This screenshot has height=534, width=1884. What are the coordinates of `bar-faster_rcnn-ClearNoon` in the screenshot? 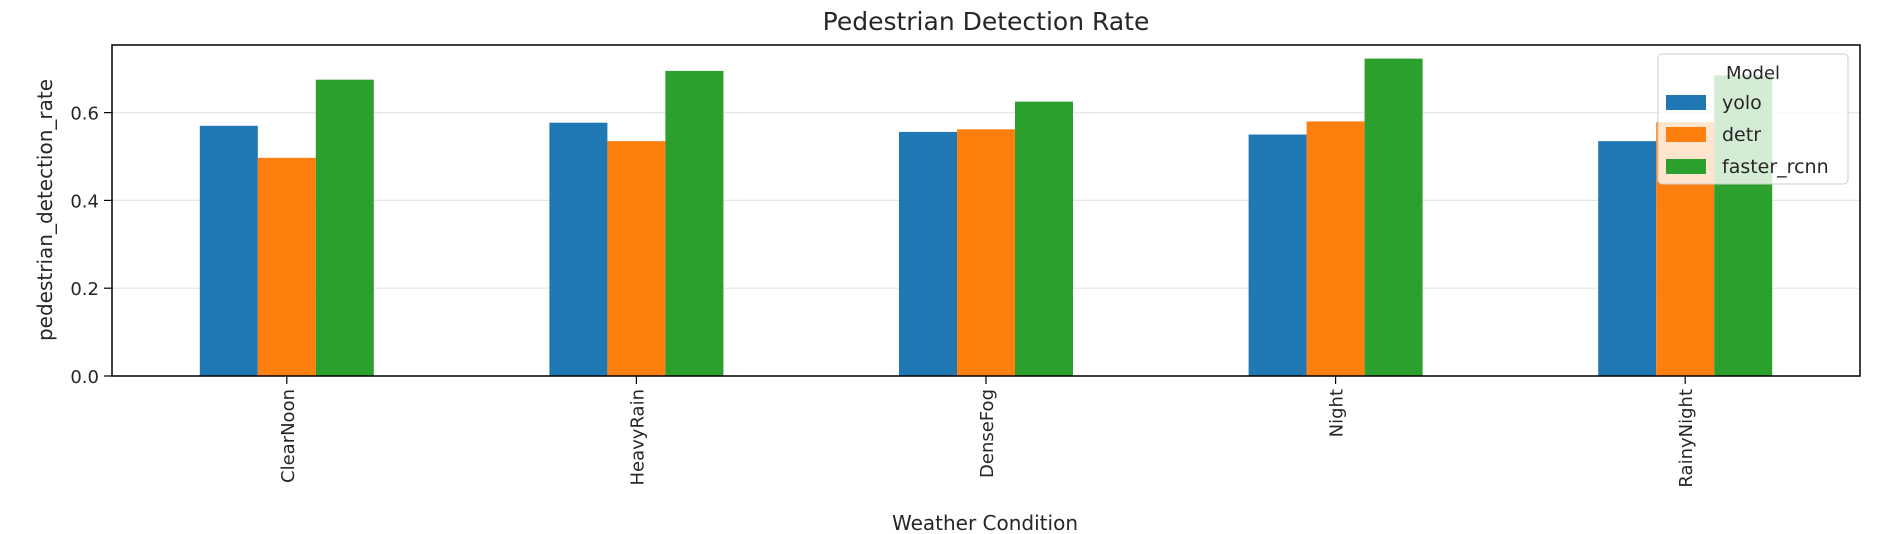 It's located at (344, 228).